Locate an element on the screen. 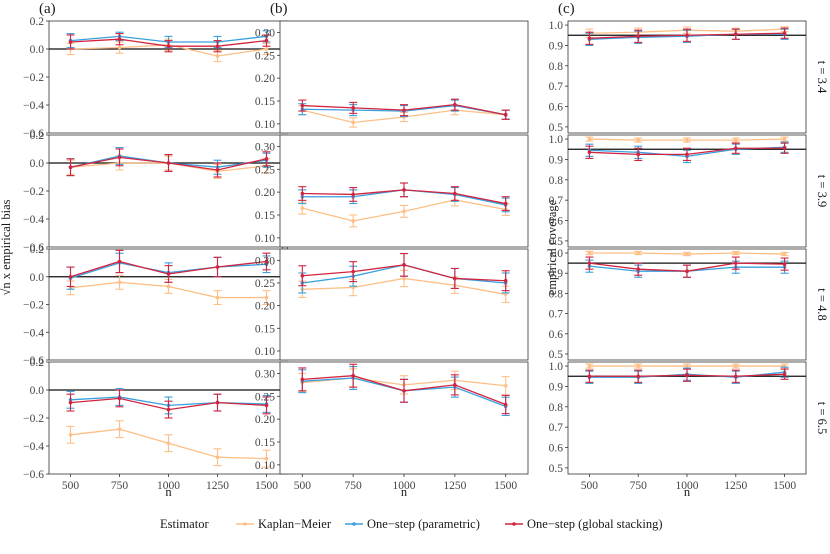 This screenshot has height=554, width=830. facet-c-row-2: 0.5 0.6 0.7 0.8 0.9 1.0 t = 3.9 is located at coordinates (689, 191).